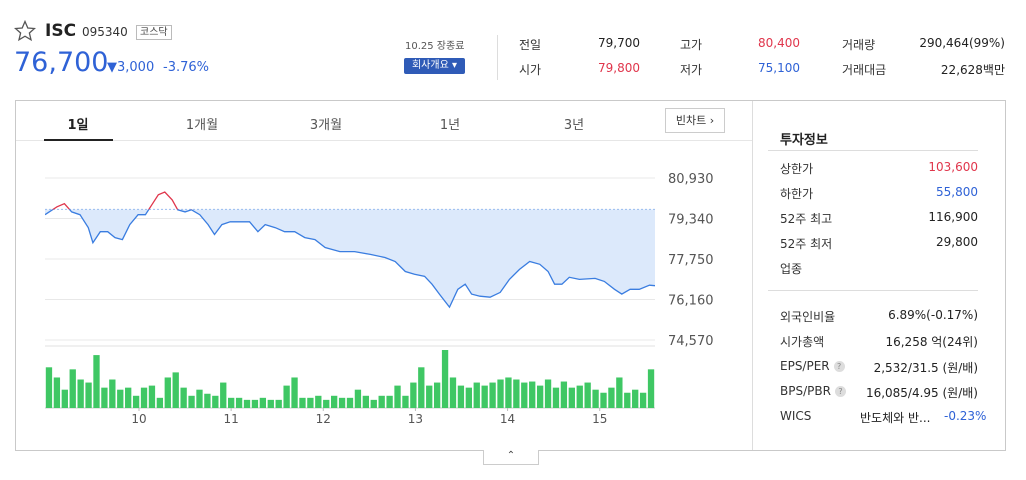 The height and width of the screenshot is (480, 1026). What do you see at coordinates (691, 45) in the screenshot?
I see `quote-label: 고가` at bounding box center [691, 45].